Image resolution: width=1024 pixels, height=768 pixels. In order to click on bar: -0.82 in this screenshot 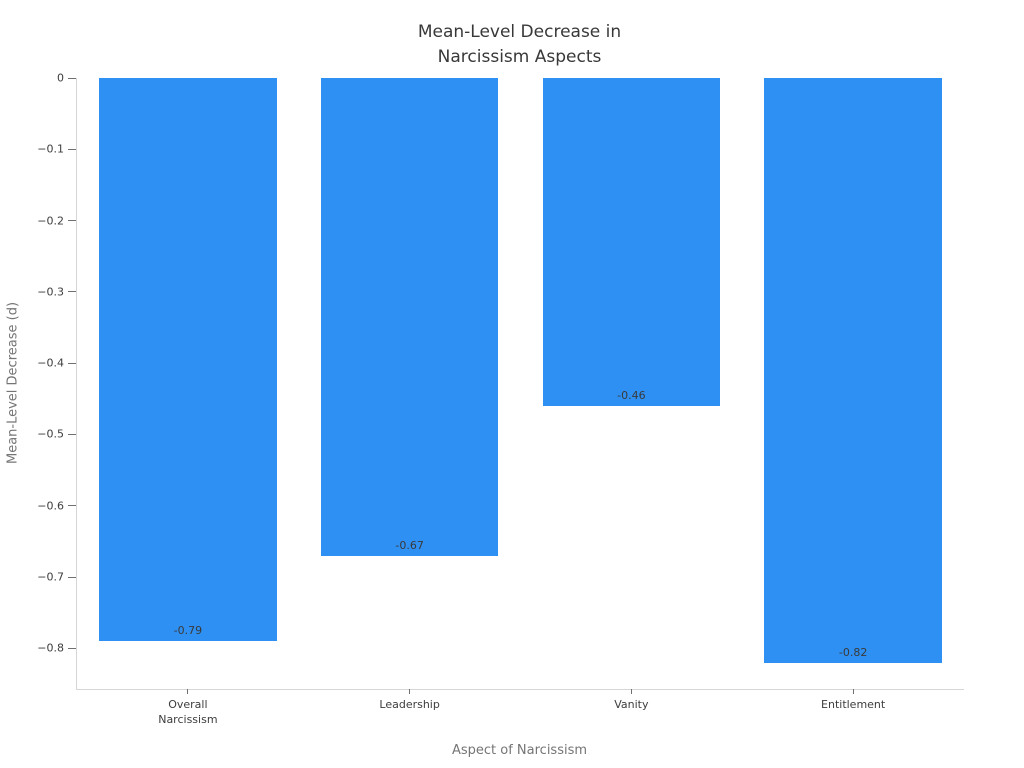, I will do `click(853, 370)`.